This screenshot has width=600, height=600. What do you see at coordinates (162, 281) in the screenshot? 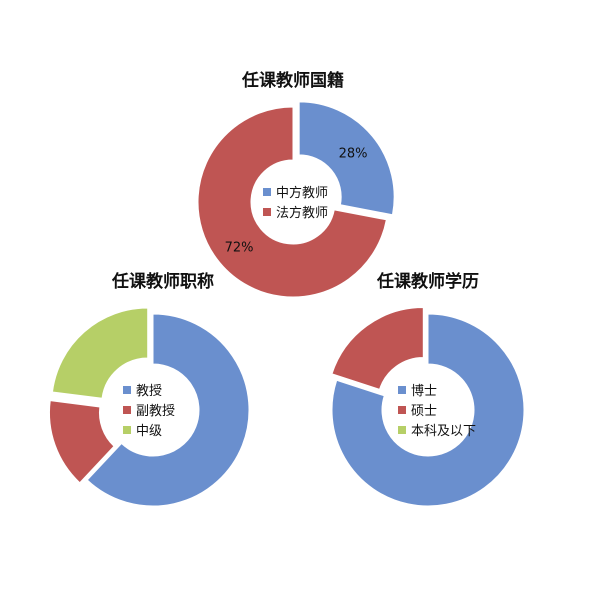
I see `chart-title: 任课教师职称` at bounding box center [162, 281].